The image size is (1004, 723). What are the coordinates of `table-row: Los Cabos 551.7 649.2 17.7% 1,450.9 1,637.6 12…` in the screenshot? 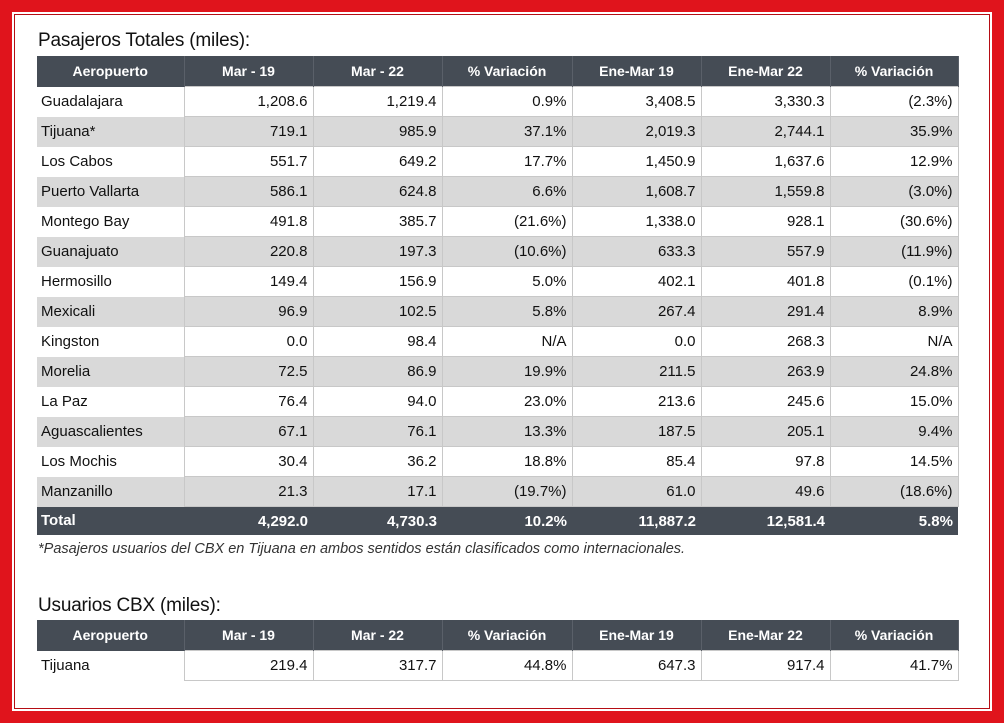 It's located at (498, 161).